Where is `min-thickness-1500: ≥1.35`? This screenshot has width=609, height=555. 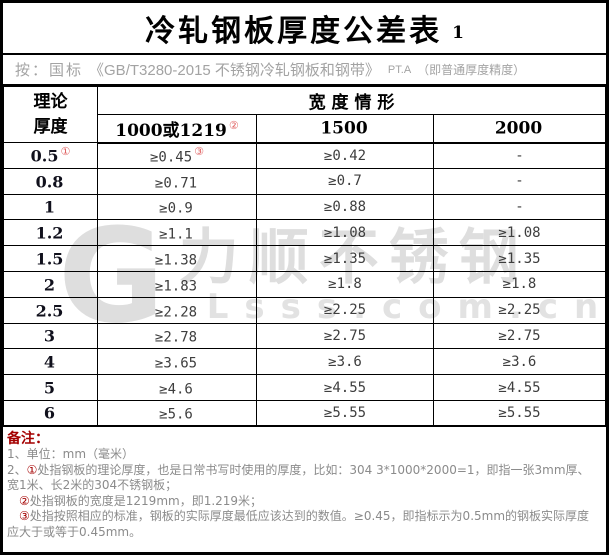 min-thickness-1500: ≥1.35 is located at coordinates (345, 258).